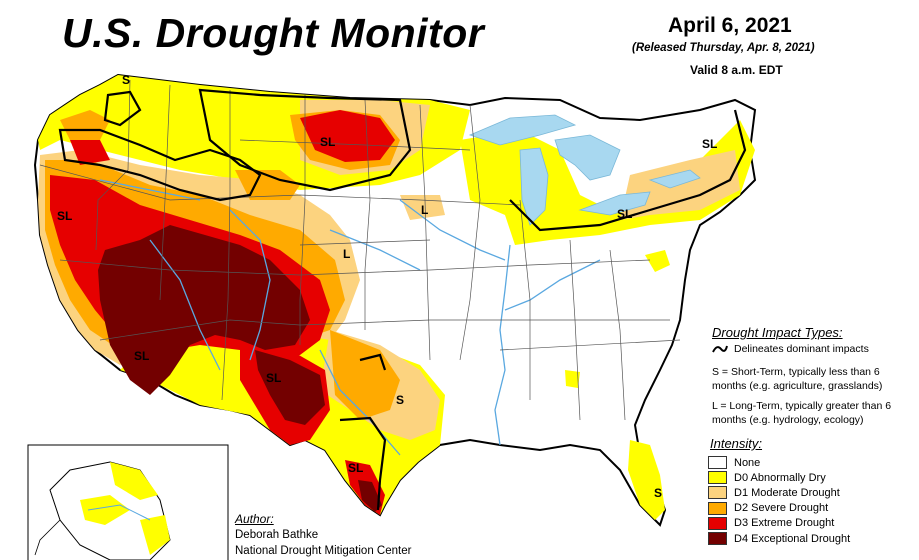 Image resolution: width=919 pixels, height=560 pixels. Describe the element at coordinates (720, 349) in the screenshot. I see `delineation-line-icon` at that location.